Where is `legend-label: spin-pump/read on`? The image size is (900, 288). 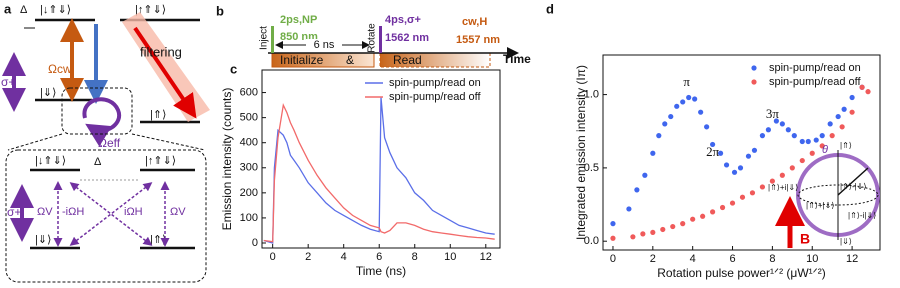 legend-label: spin-pump/read on is located at coordinates (815, 68).